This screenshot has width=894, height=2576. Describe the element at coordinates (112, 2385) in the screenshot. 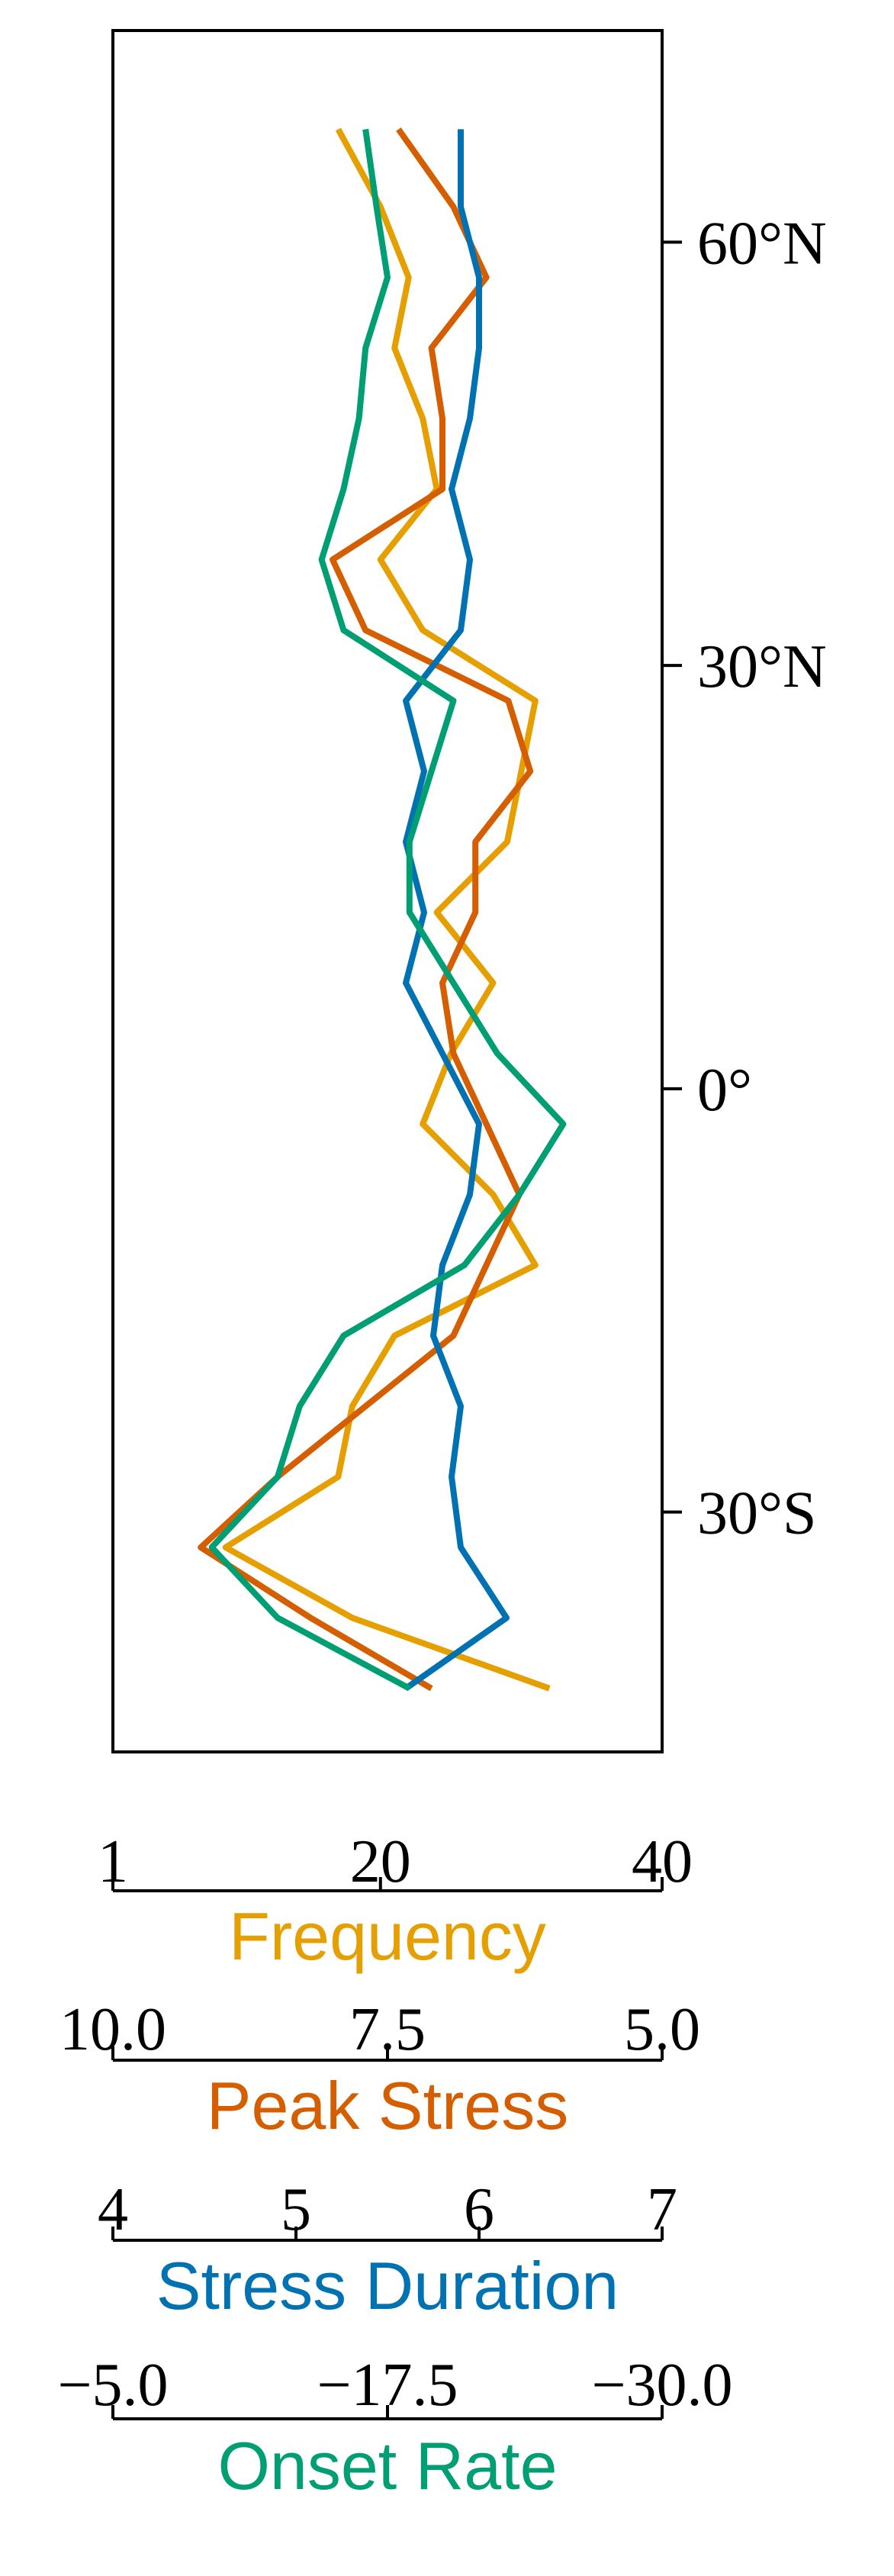

I see `axis-tick-label-onset-rate: −5.0` at that location.